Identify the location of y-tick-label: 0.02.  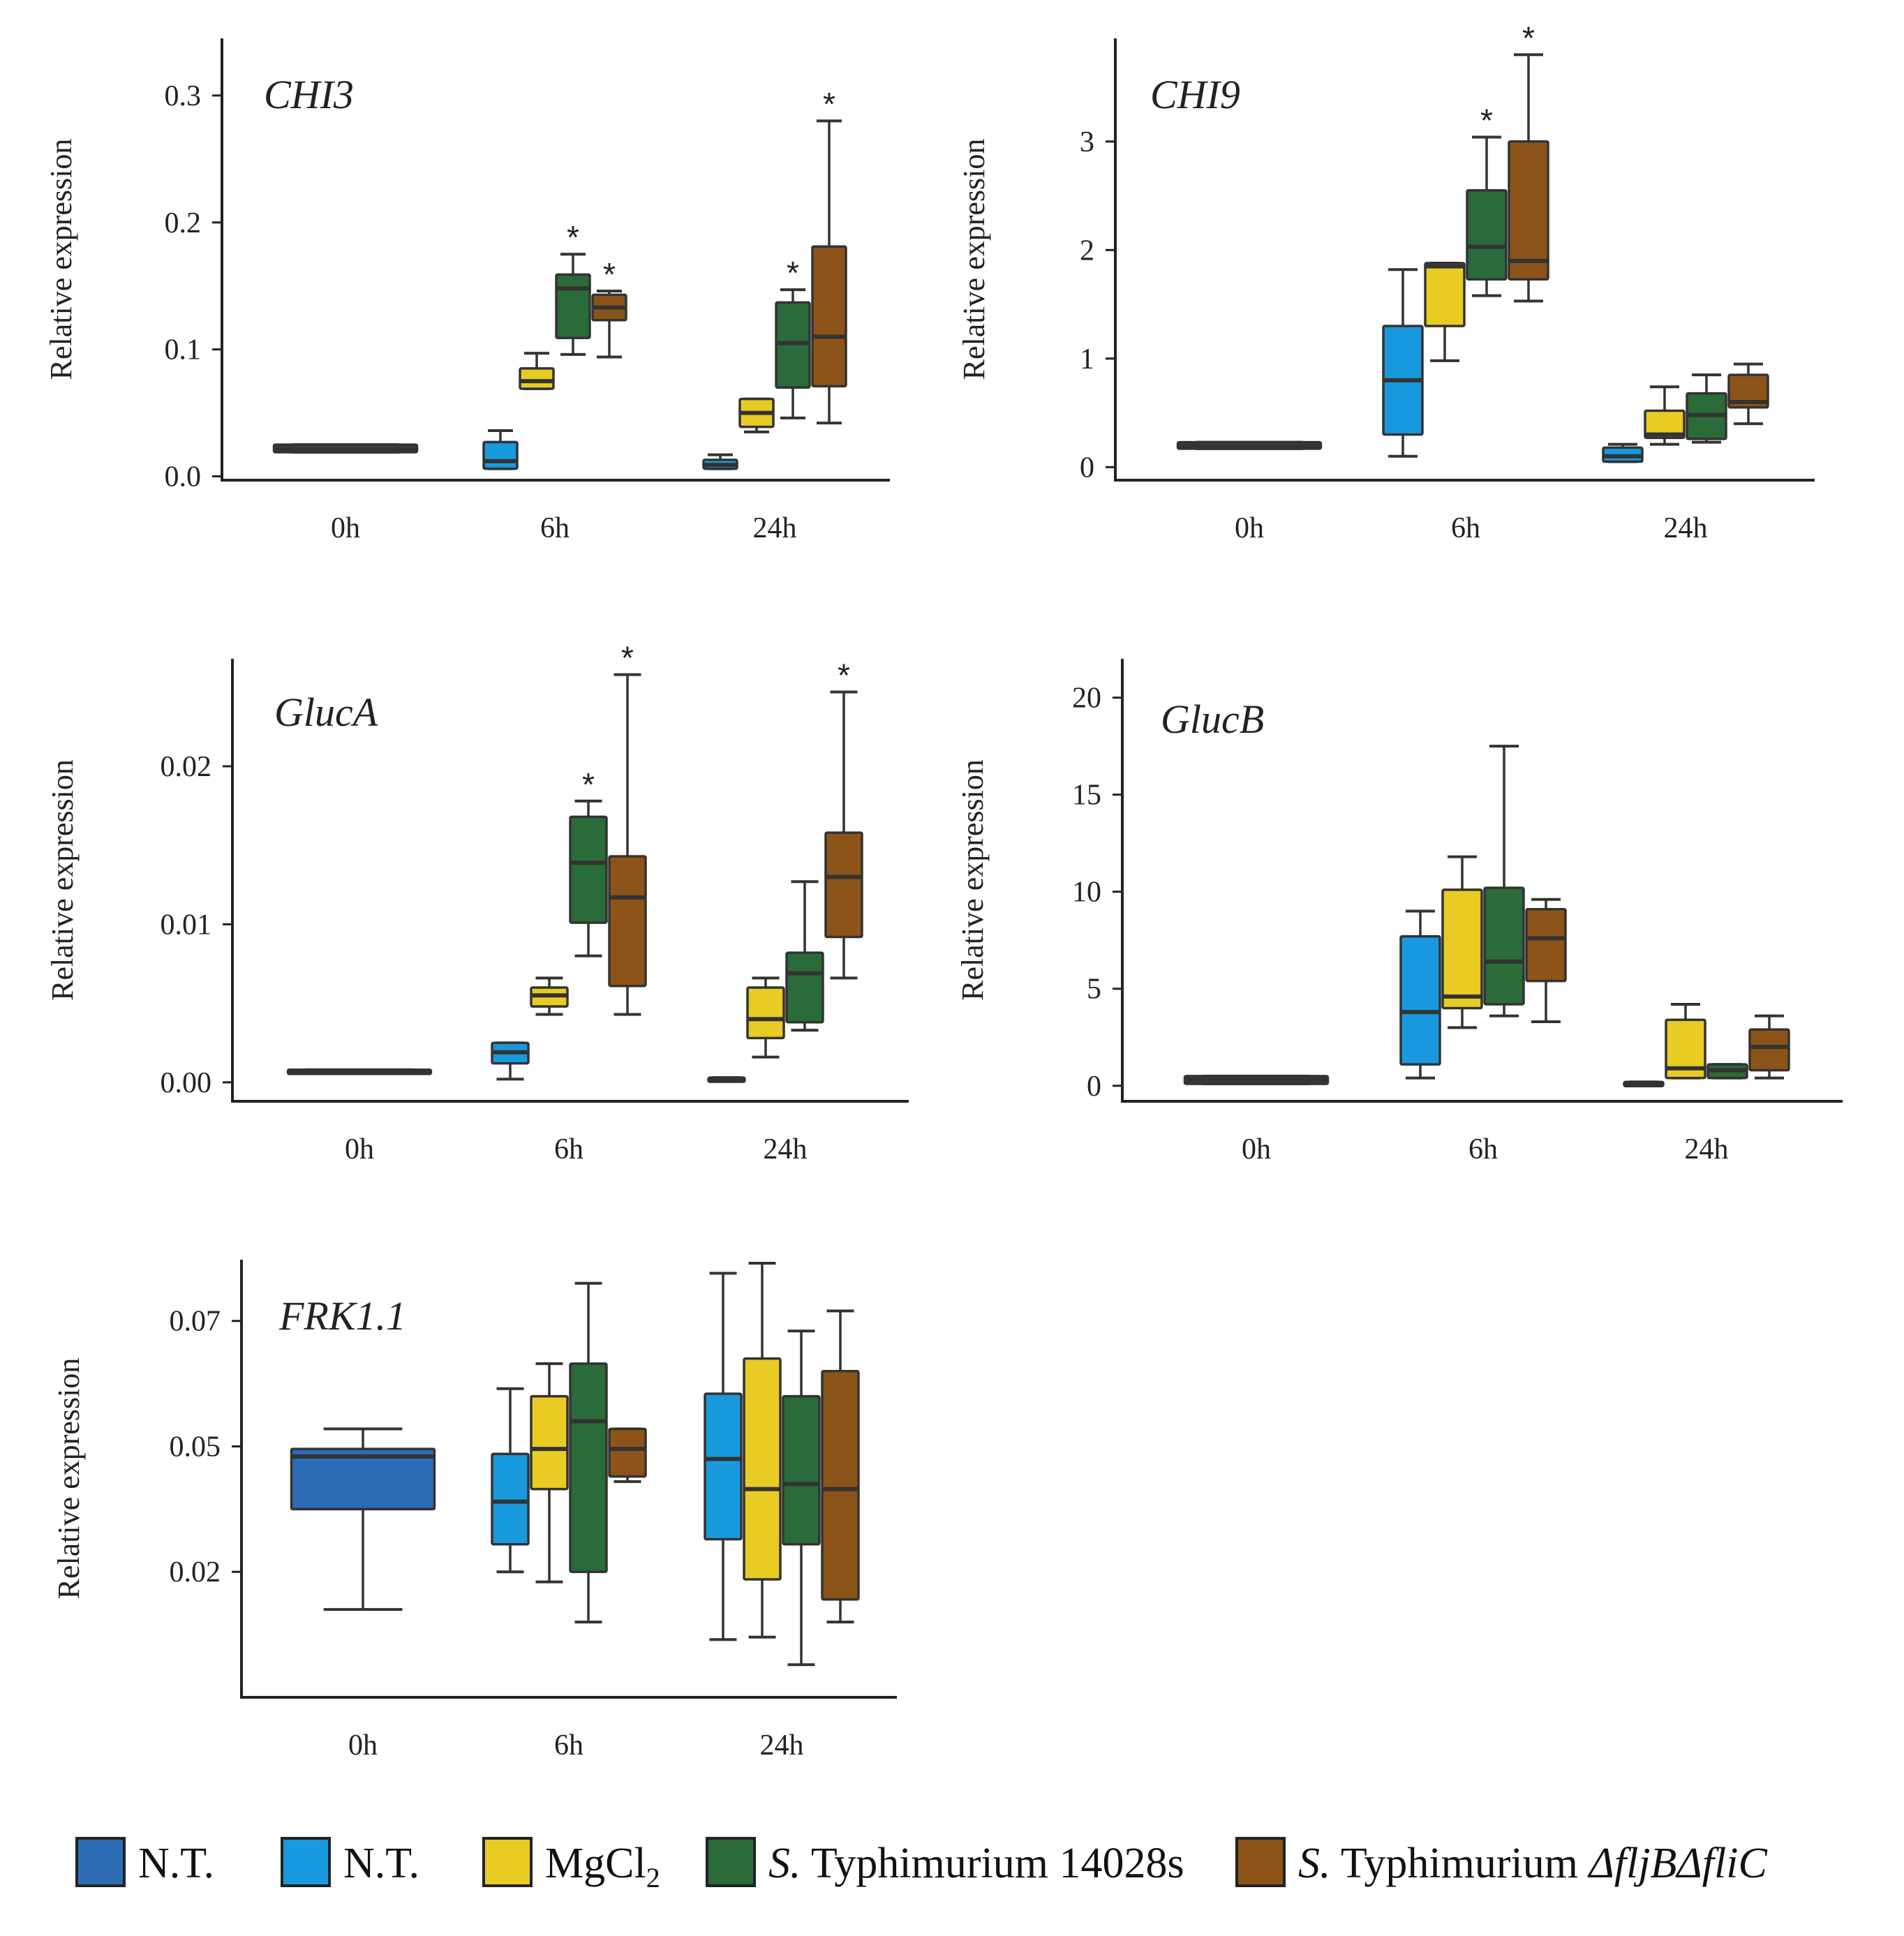
(195, 1572).